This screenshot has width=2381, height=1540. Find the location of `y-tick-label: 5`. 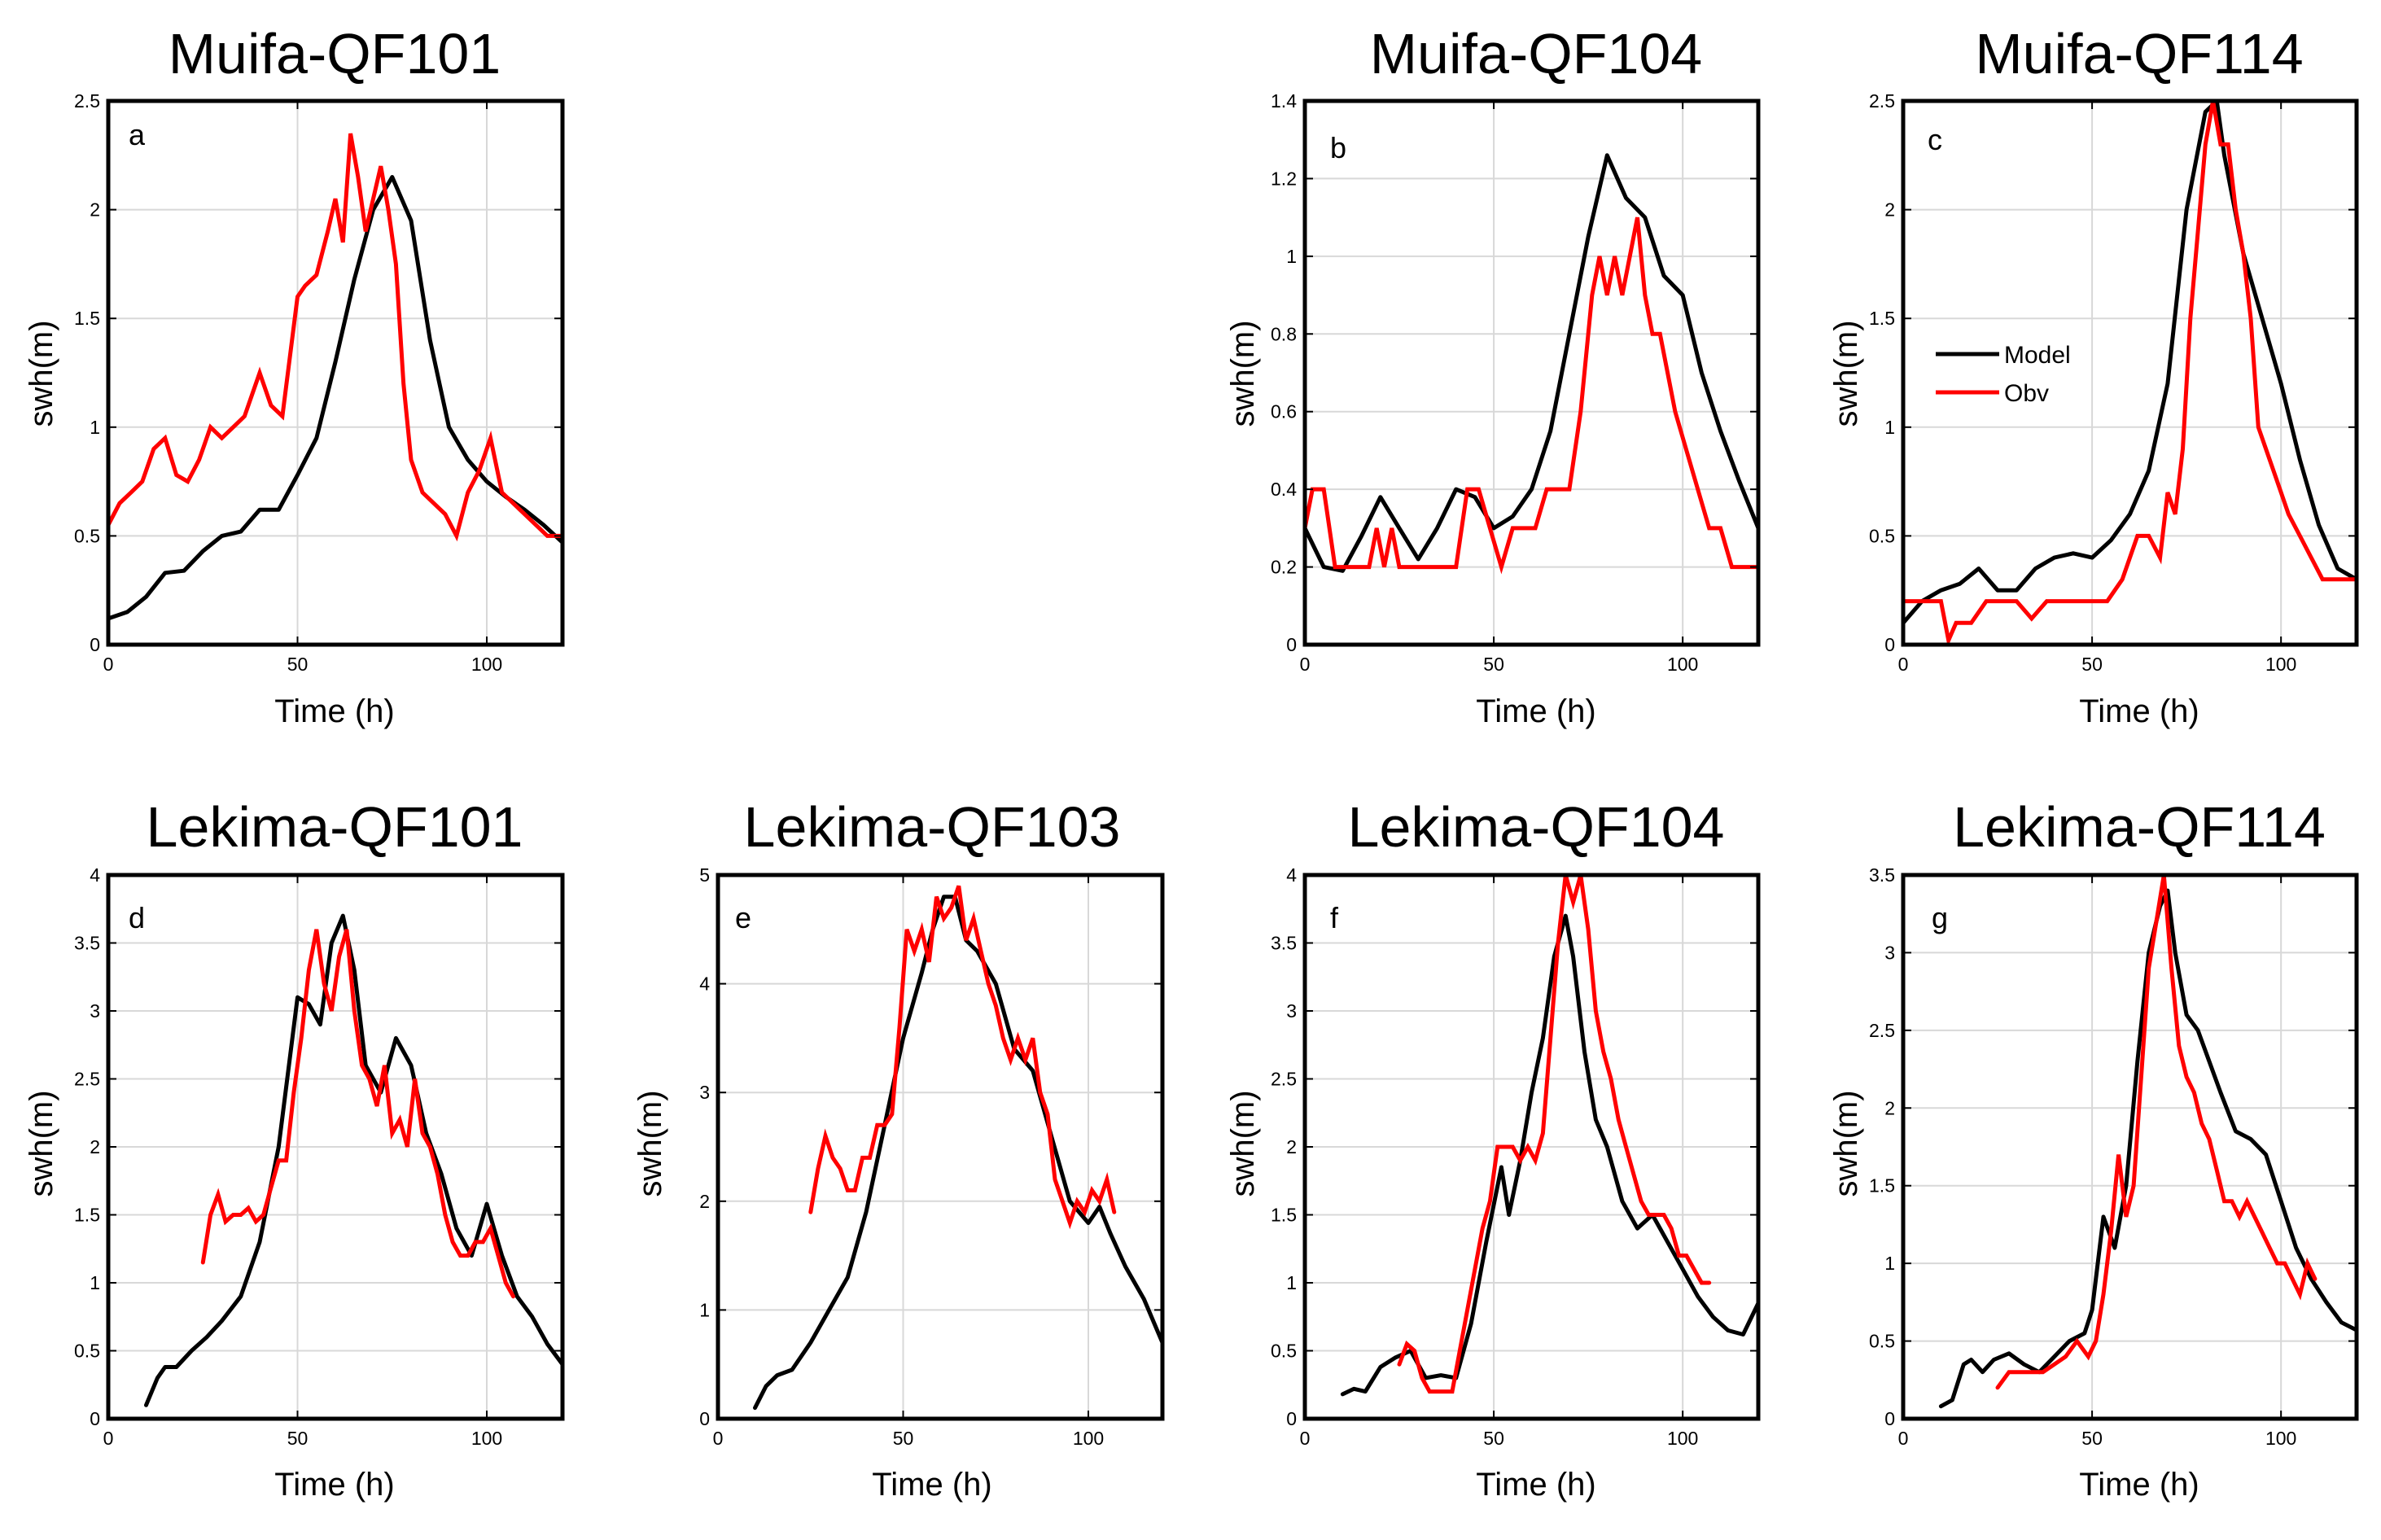

y-tick-label: 5 is located at coordinates (704, 875).